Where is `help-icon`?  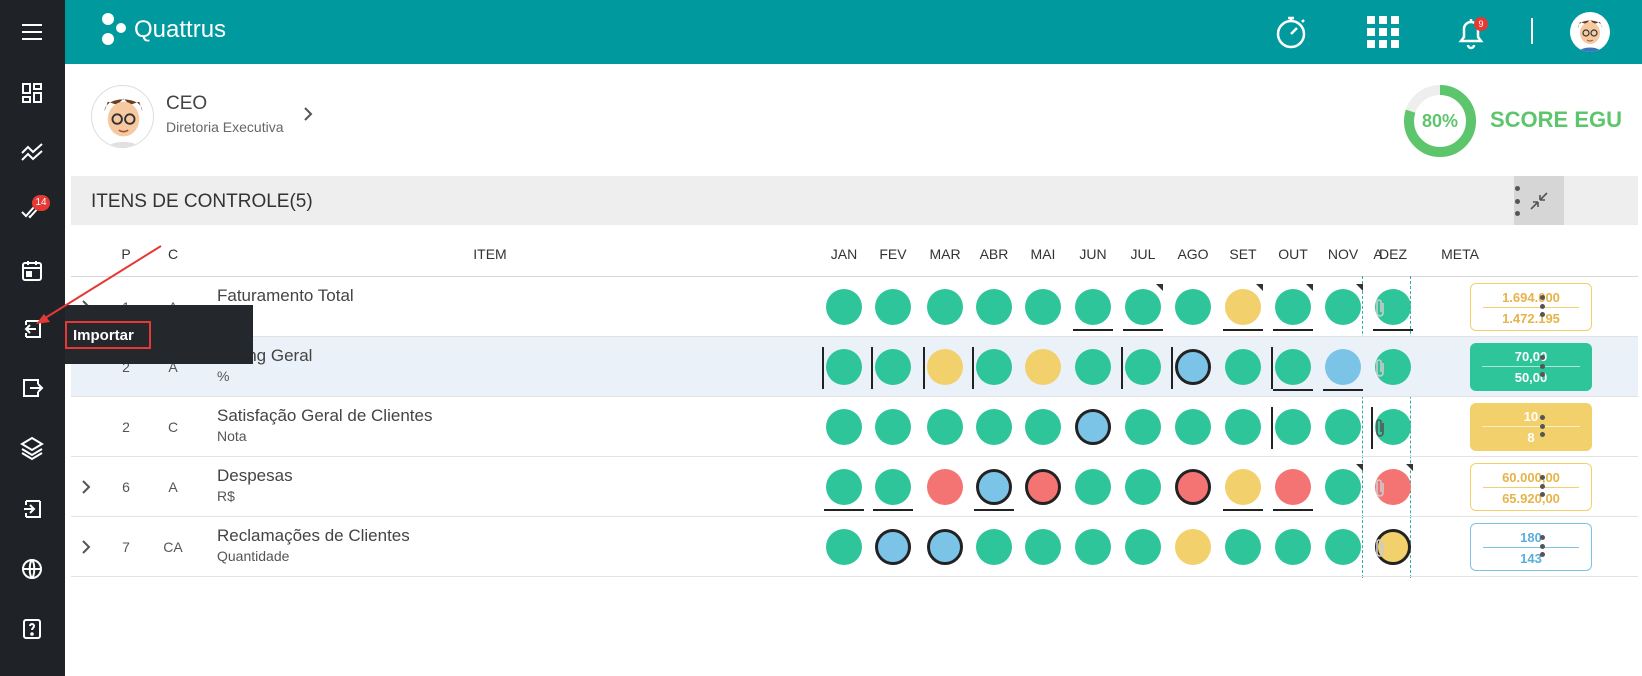
help-icon is located at coordinates (32, 629).